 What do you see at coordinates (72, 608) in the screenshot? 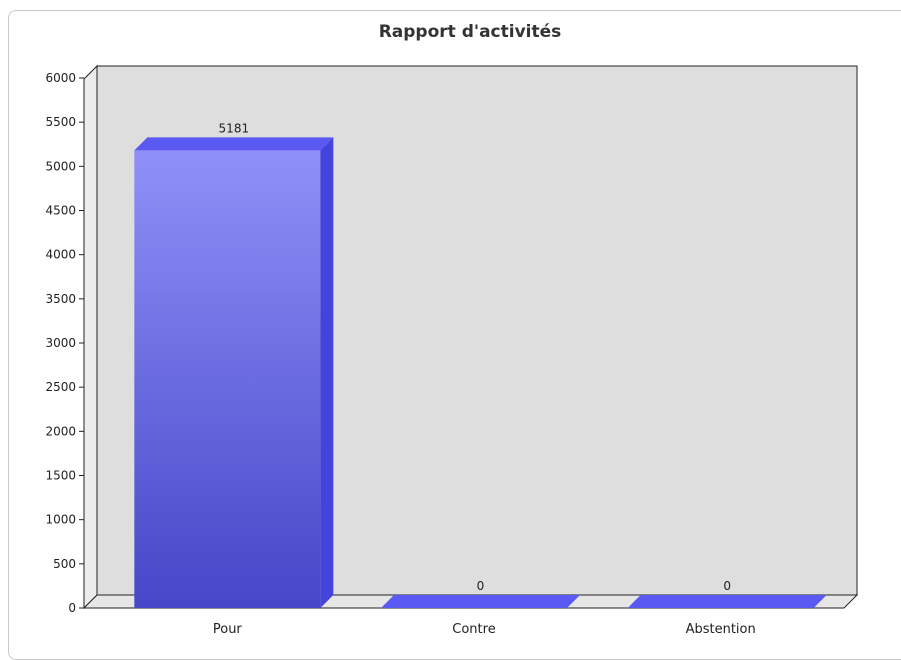
I see `y-tick-label: 0` at bounding box center [72, 608].